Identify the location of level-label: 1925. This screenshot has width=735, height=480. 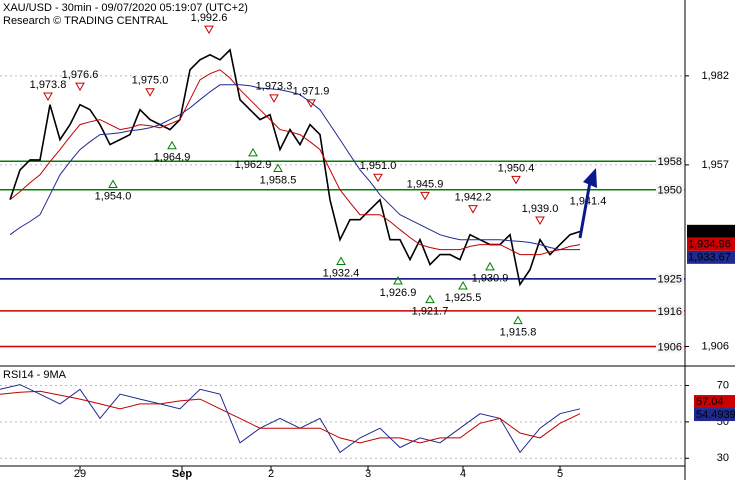
(670, 280).